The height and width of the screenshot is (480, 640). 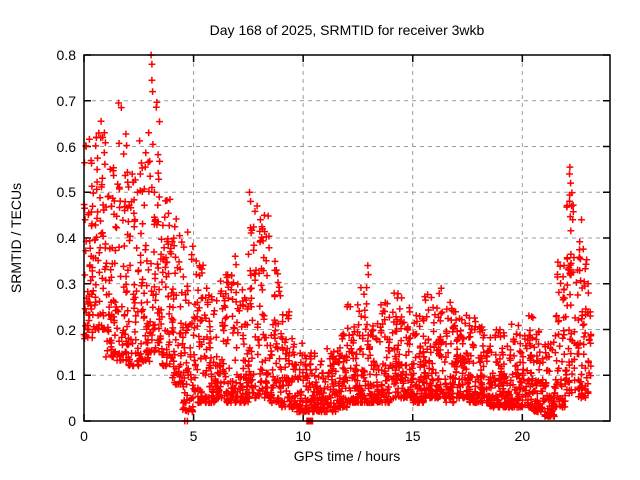 What do you see at coordinates (66, 55) in the screenshot?
I see `y-tick-label: 0.8` at bounding box center [66, 55].